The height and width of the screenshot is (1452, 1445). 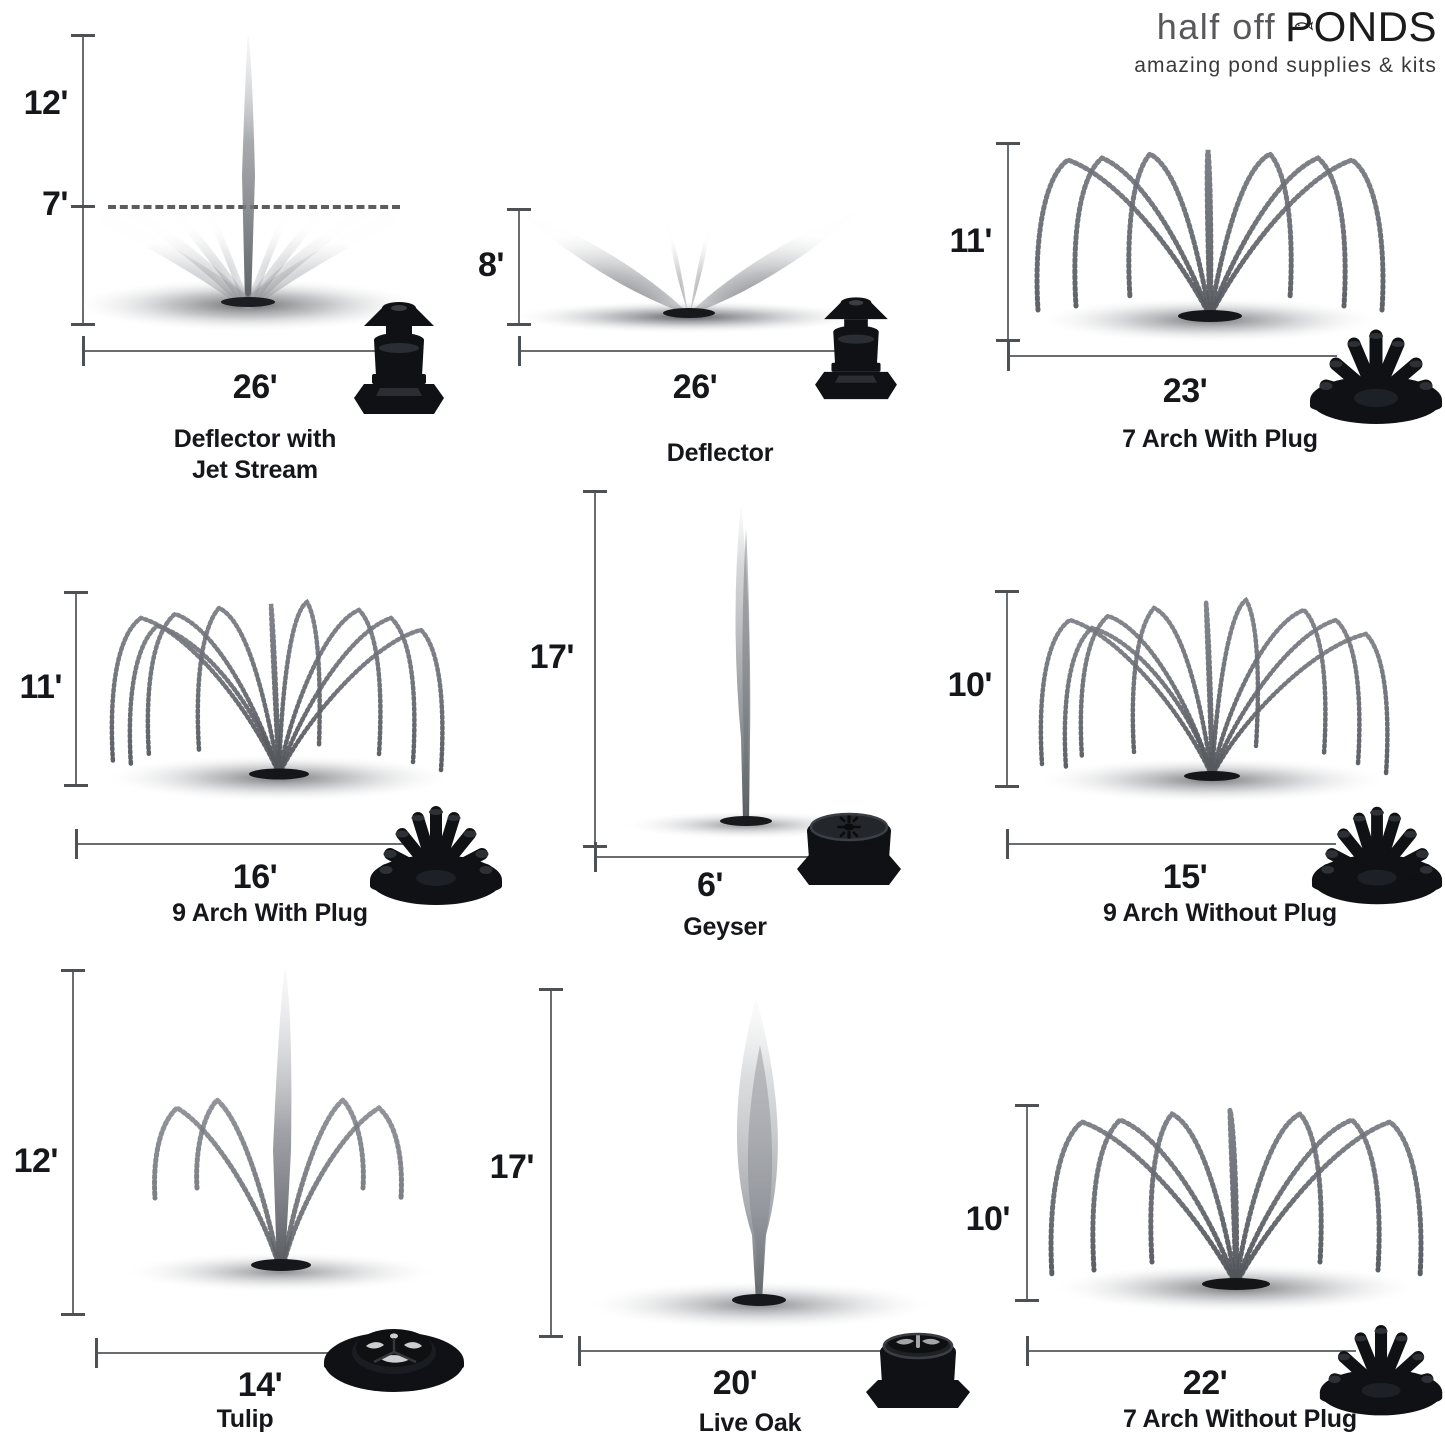 What do you see at coordinates (1210, 243) in the screenshot?
I see `spray-pattern-7arch` at bounding box center [1210, 243].